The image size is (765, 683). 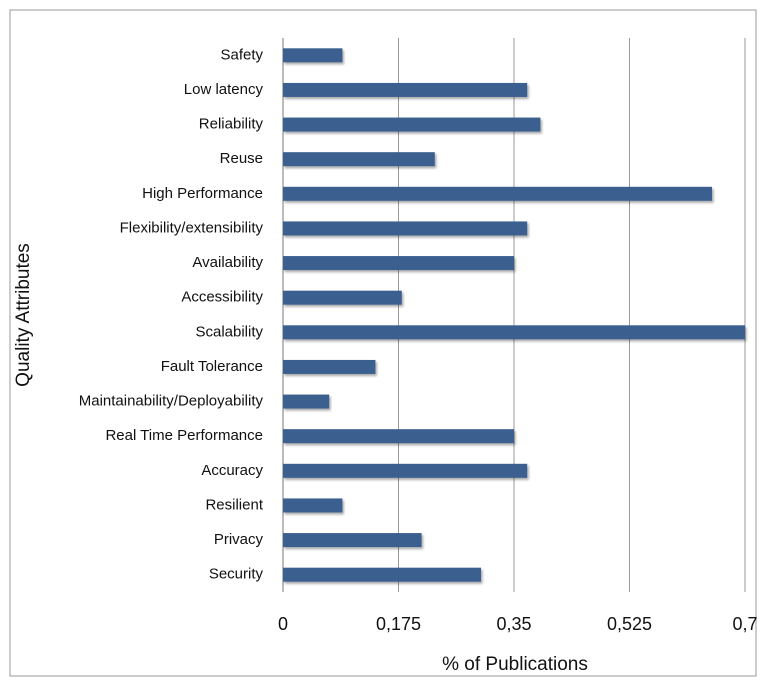 I want to click on y-tick-label: Flexibility/extensibility, so click(x=192, y=227).